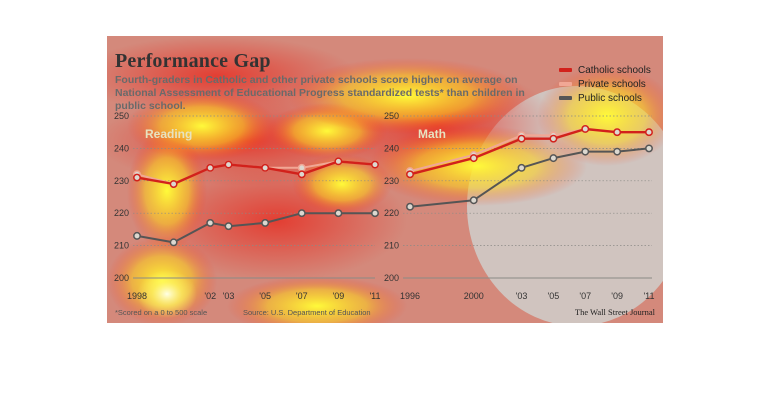 The image size is (770, 418). Describe the element at coordinates (410, 174) in the screenshot. I see `math-point-catholic-1996` at that location.